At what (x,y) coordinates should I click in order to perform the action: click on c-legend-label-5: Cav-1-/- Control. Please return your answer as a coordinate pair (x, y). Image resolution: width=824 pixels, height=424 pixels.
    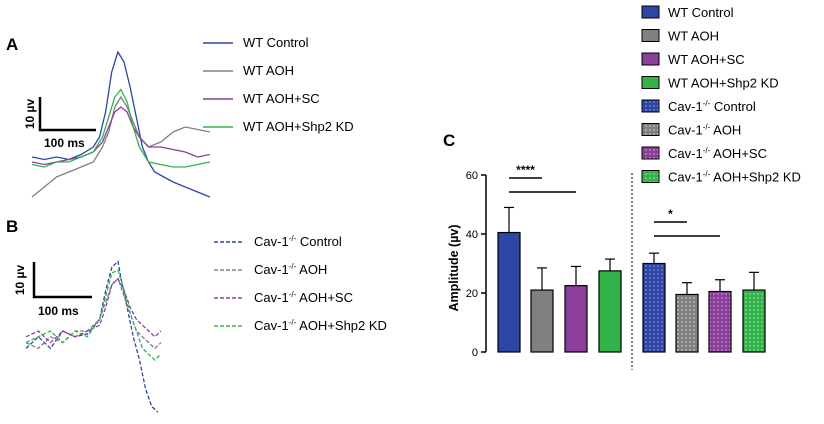
    Looking at the image, I should click on (712, 106).